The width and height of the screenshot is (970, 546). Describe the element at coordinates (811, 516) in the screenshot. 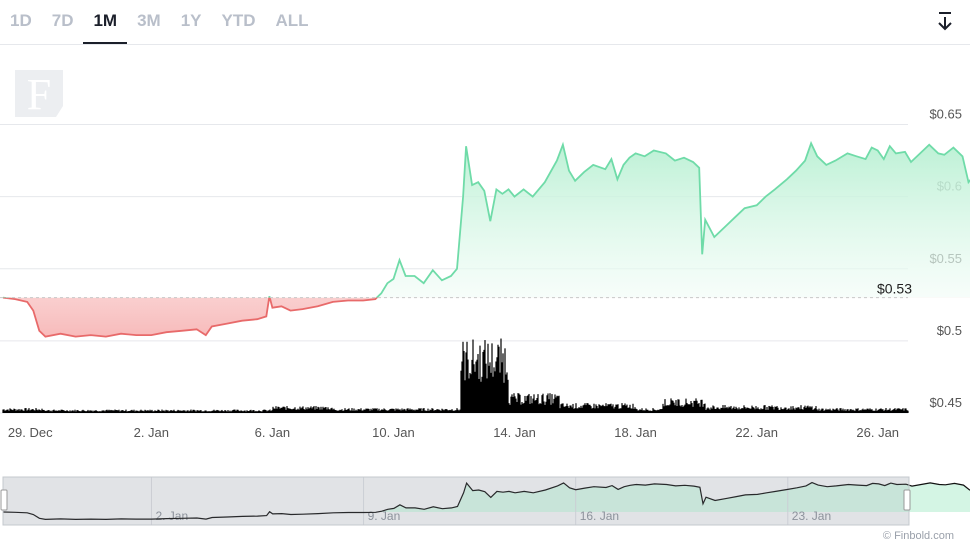

I see `navigator-tick-label: 23. Jan` at that location.